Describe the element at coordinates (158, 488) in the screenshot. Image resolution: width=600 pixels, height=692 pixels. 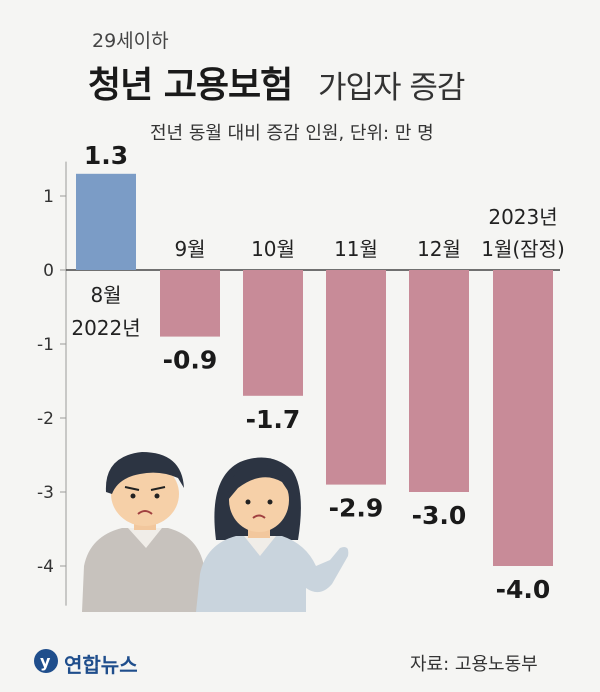
I see `man-brow-right` at that location.